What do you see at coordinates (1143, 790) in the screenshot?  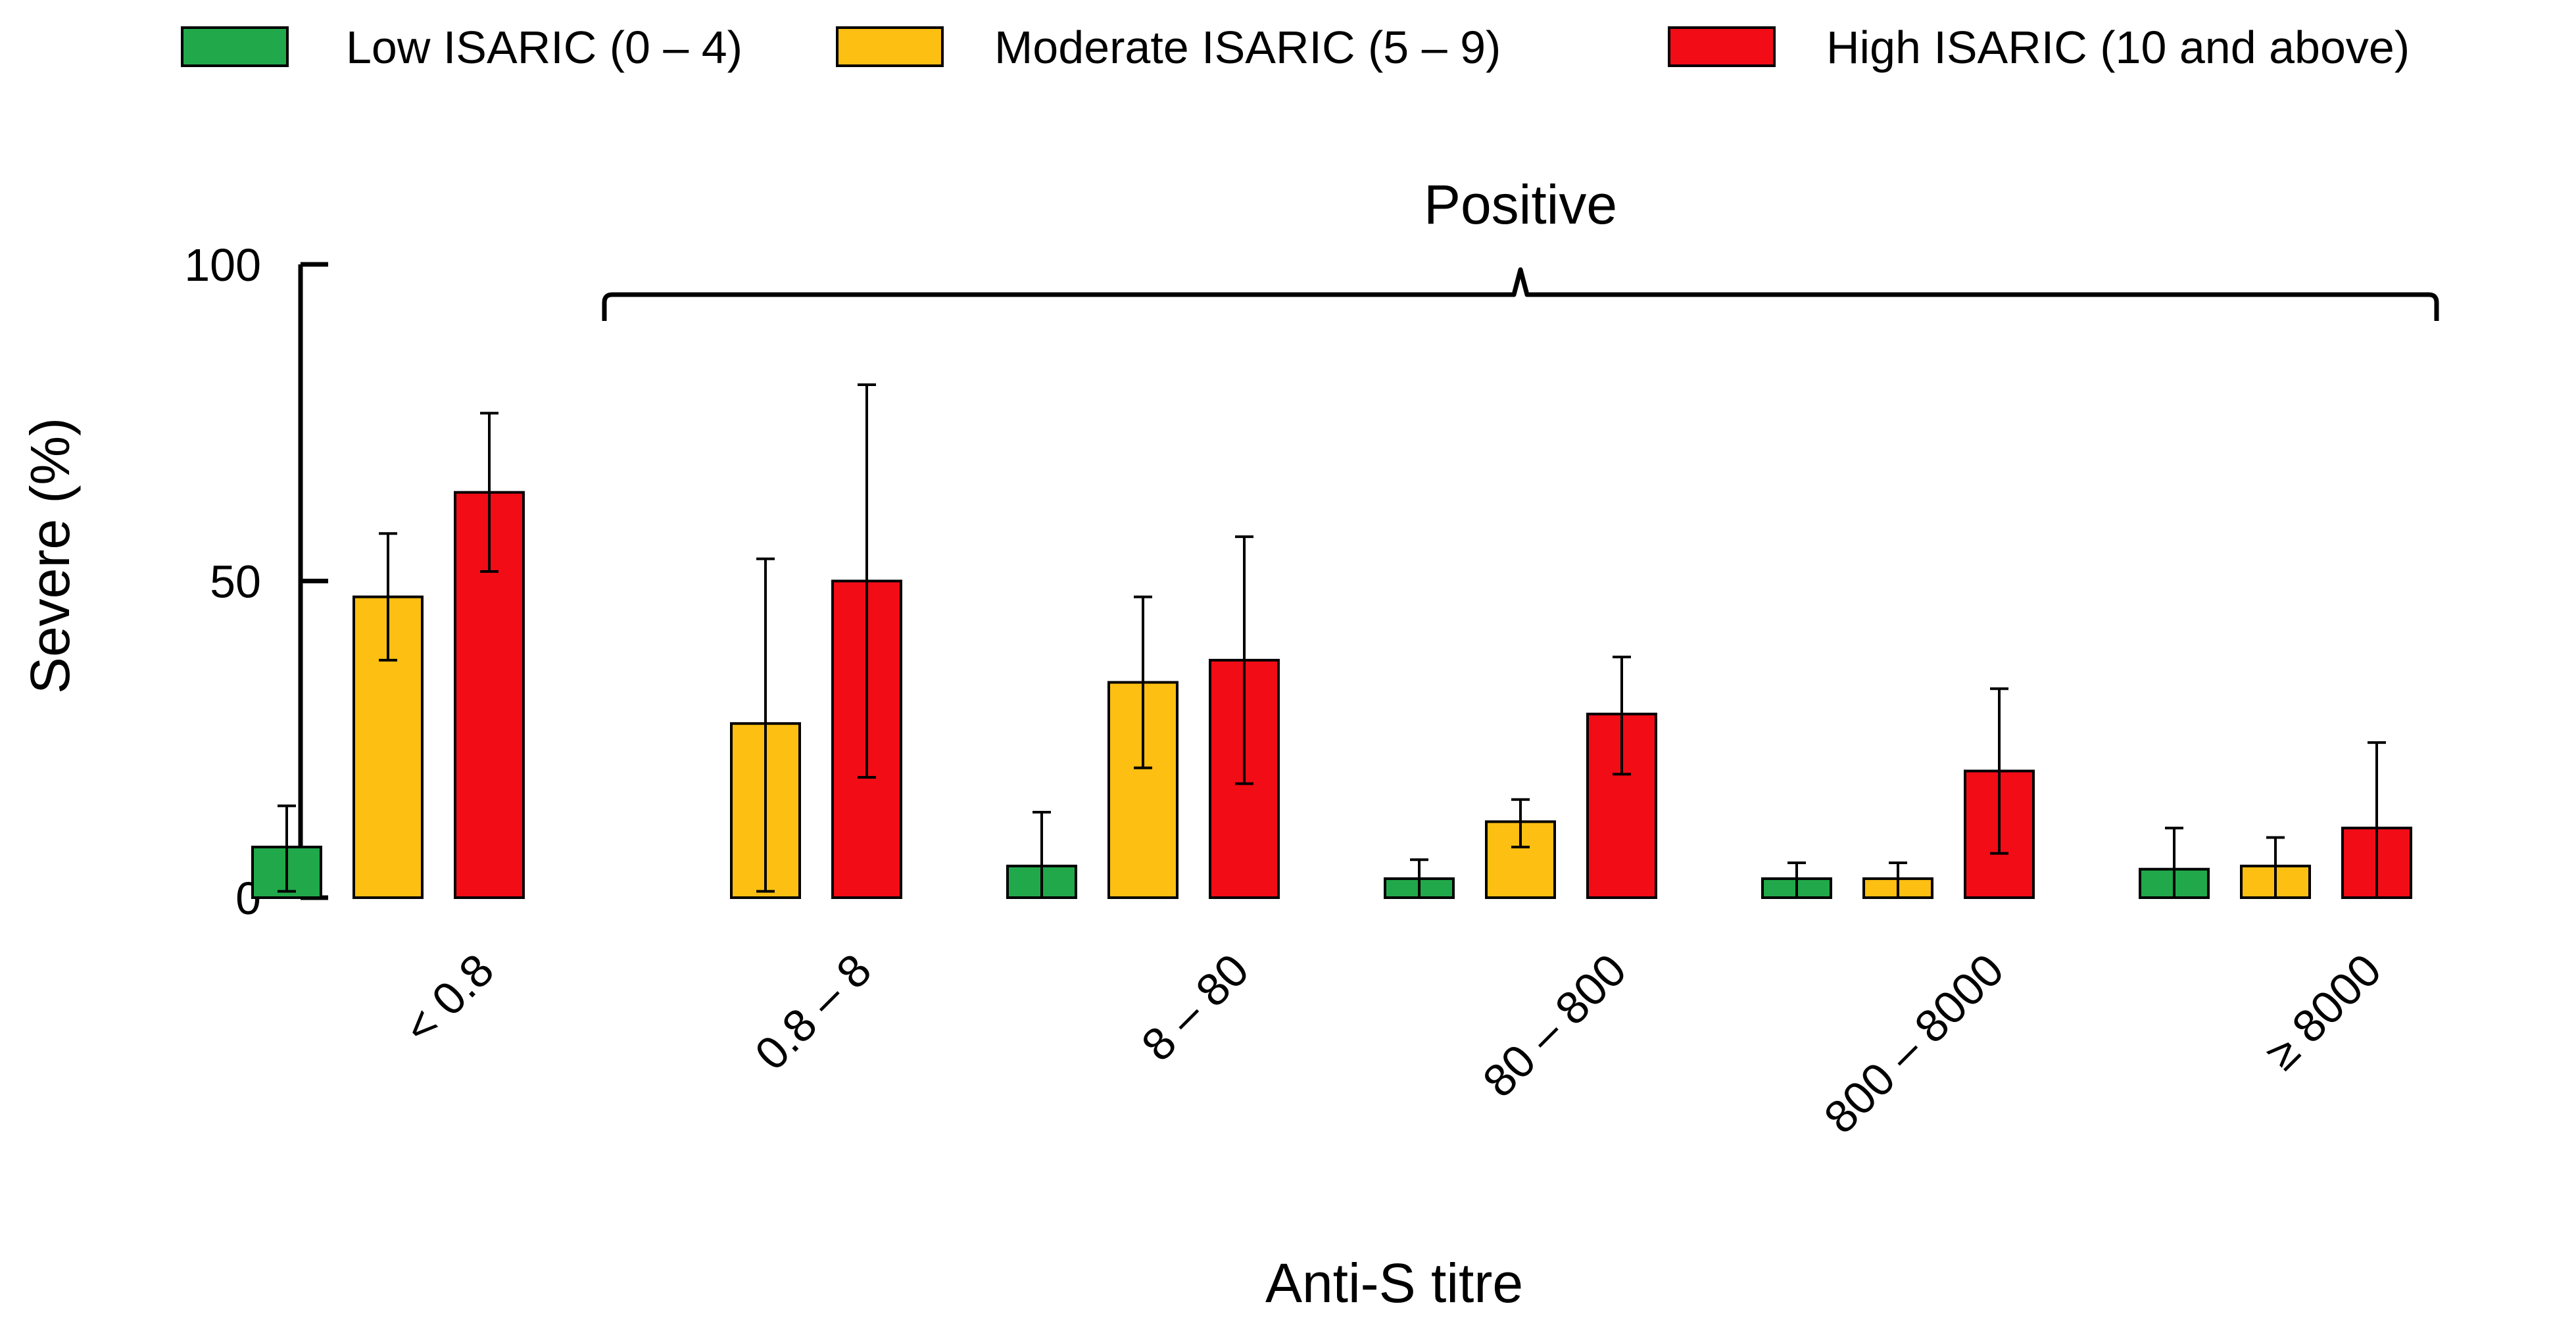 I see `bar-s1-c2` at bounding box center [1143, 790].